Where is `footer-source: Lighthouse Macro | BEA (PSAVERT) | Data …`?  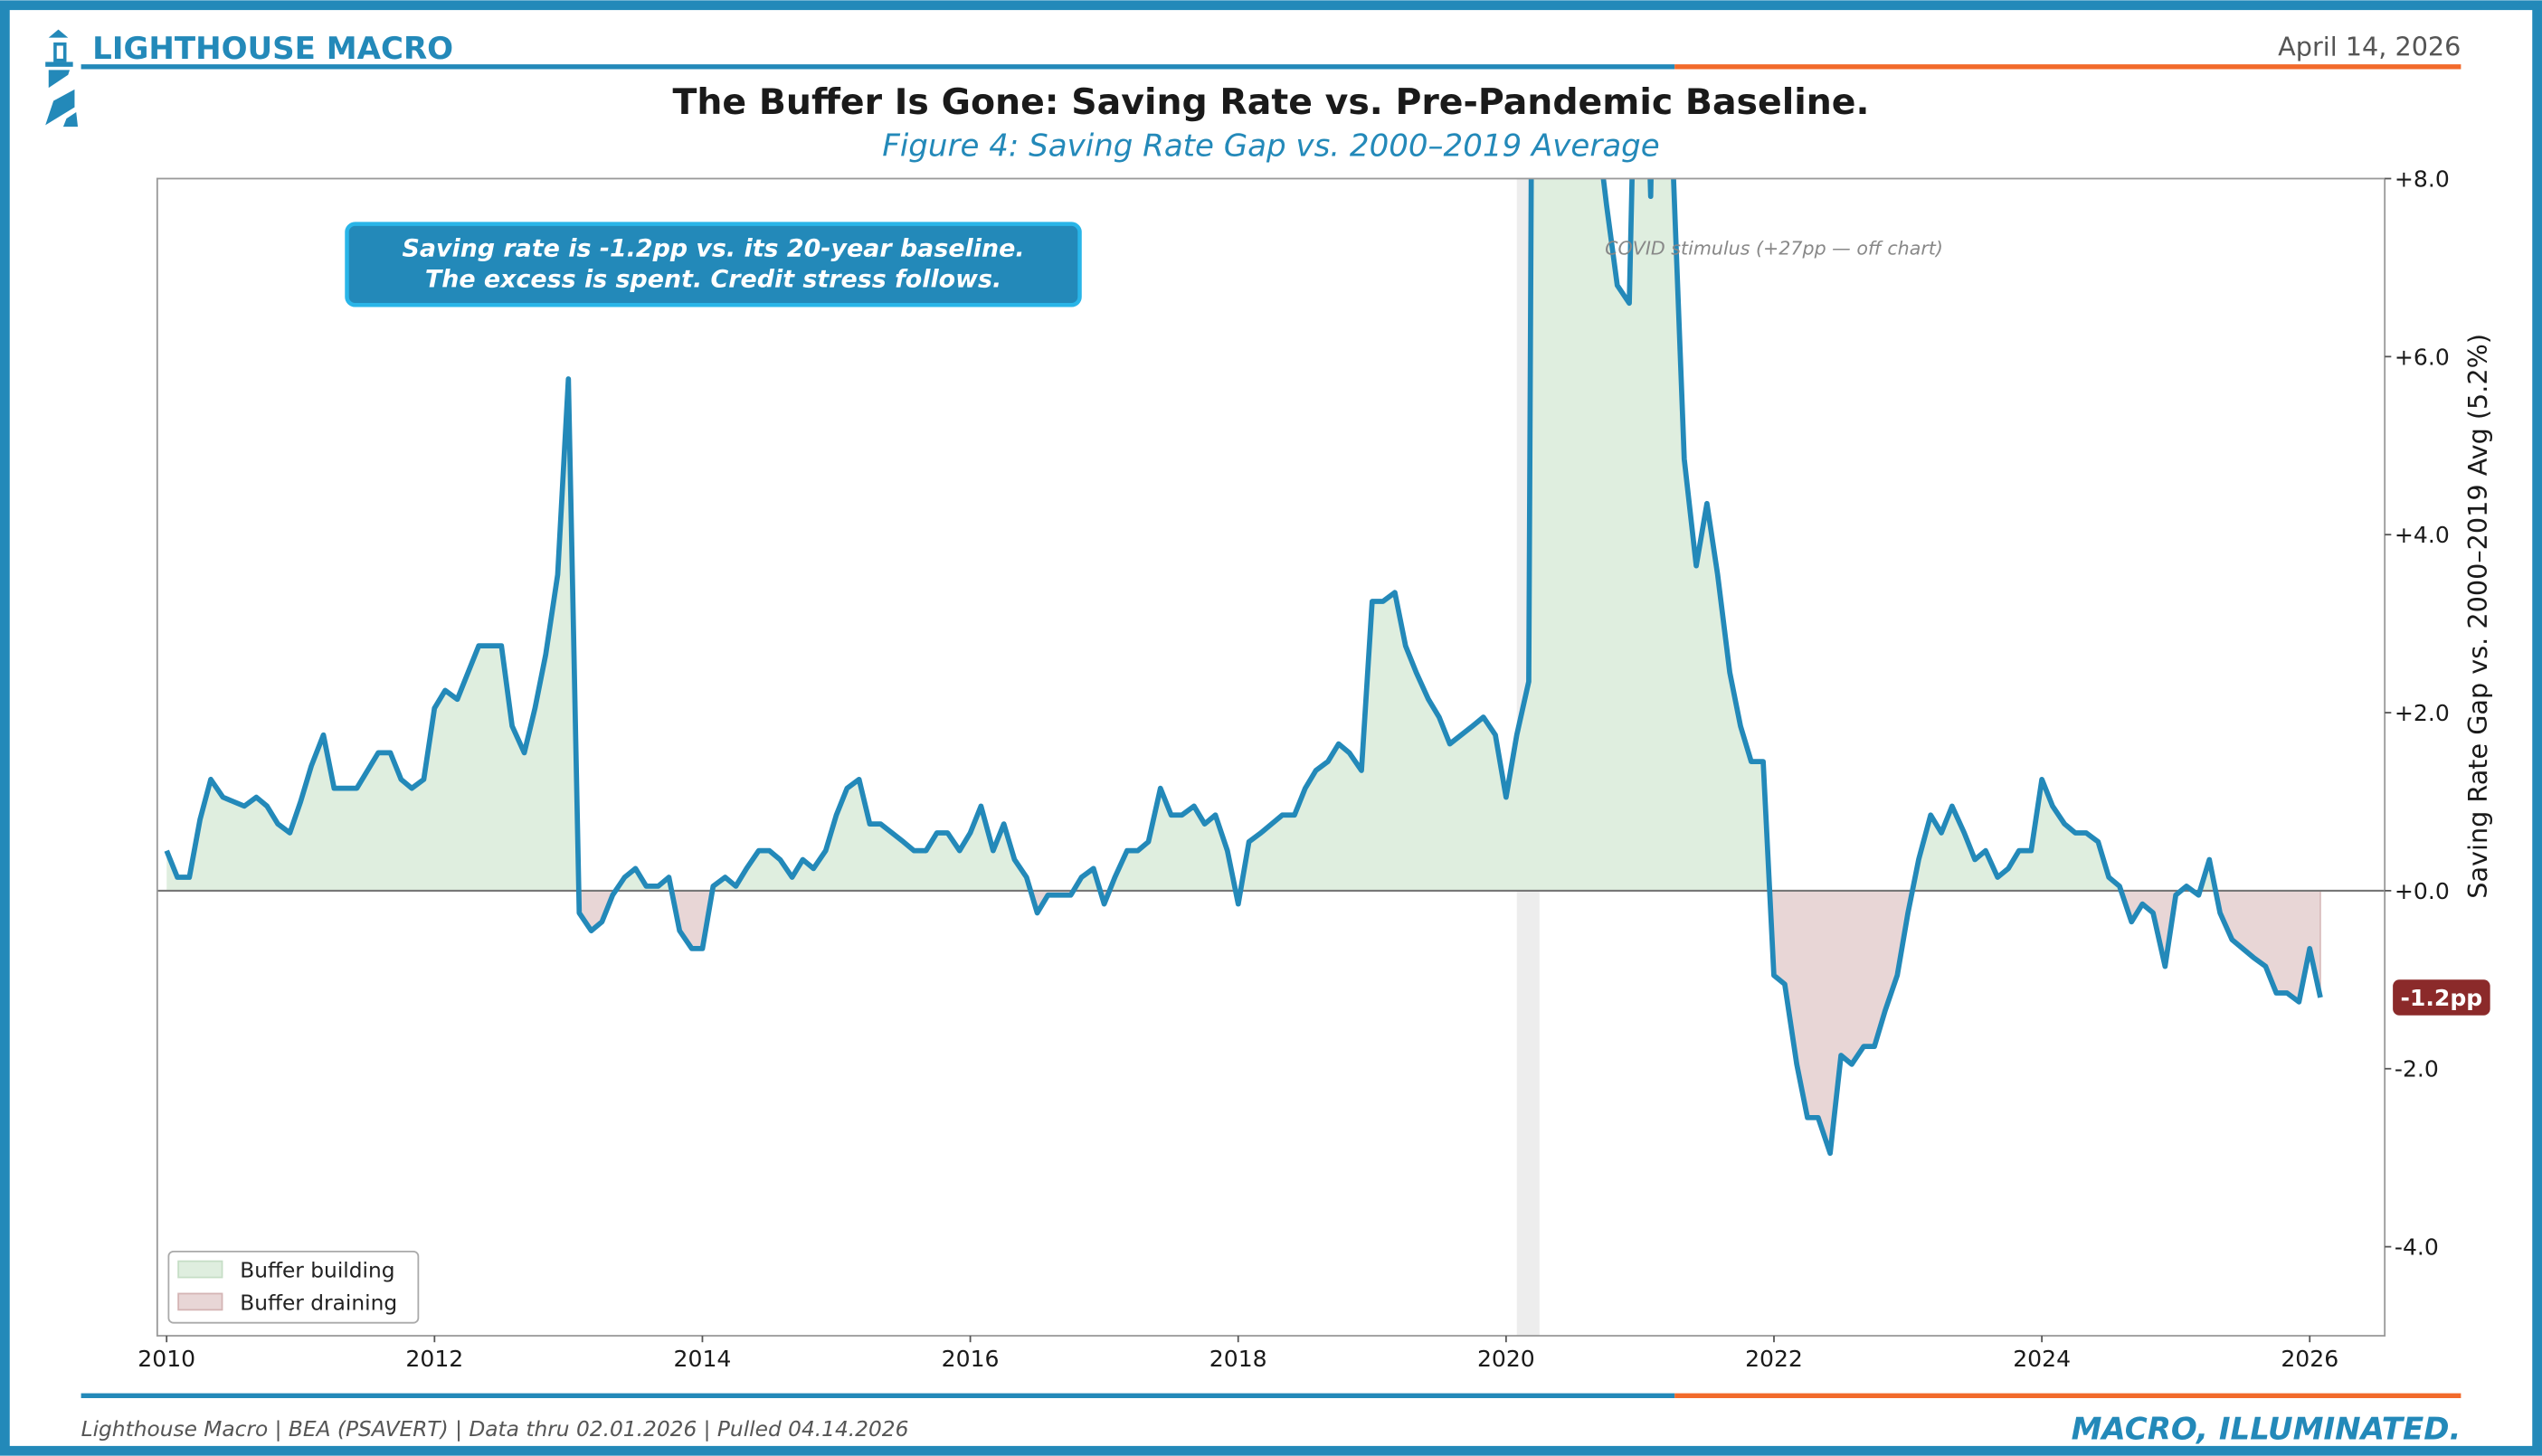 footer-source: Lighthouse Macro | BEA (PSAVERT) | Data … is located at coordinates (495, 1429).